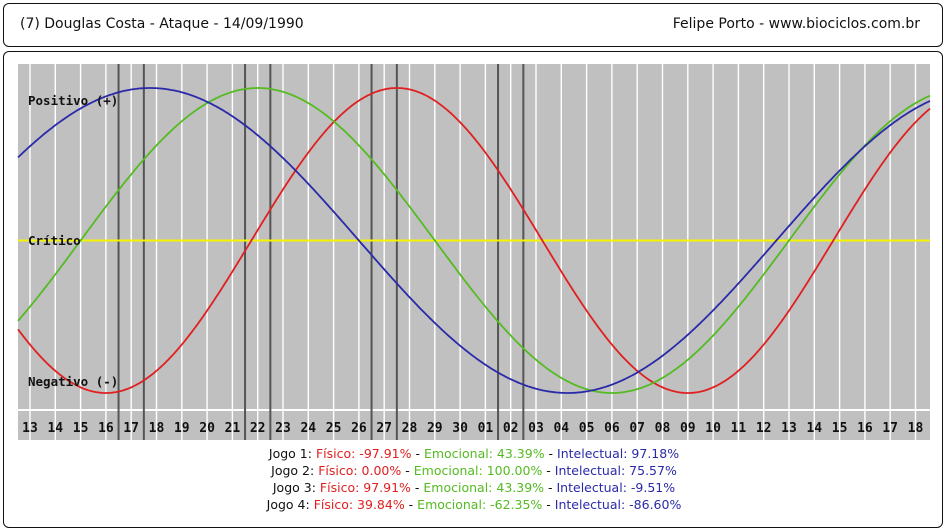 Image resolution: width=948 pixels, height=531 pixels. What do you see at coordinates (615, 470) in the screenshot?
I see `intelectual-value: Intelectual: 75.57%` at bounding box center [615, 470].